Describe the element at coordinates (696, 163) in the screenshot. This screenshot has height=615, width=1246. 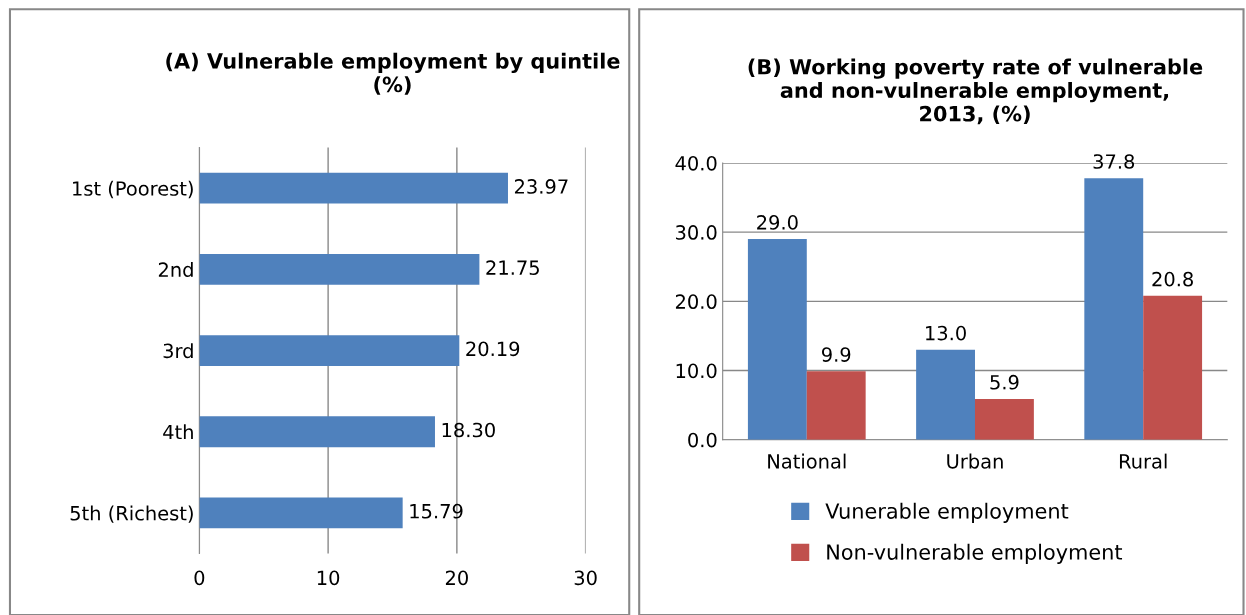
I see `y-tick-label: 40.0` at that location.